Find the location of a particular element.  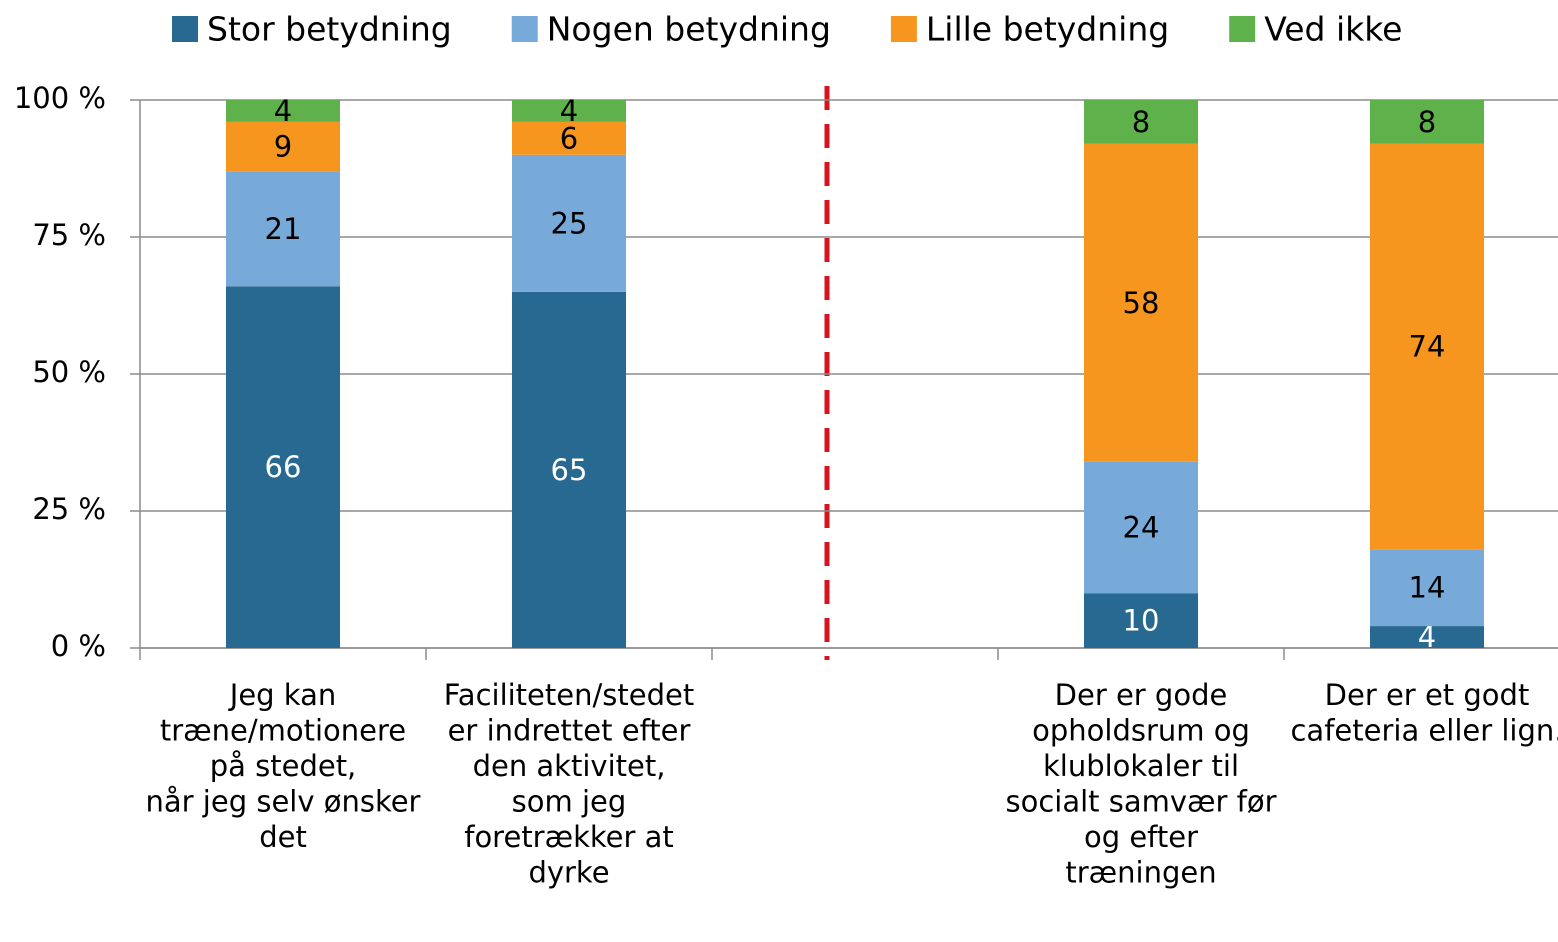

data-label: 66 is located at coordinates (283, 467).